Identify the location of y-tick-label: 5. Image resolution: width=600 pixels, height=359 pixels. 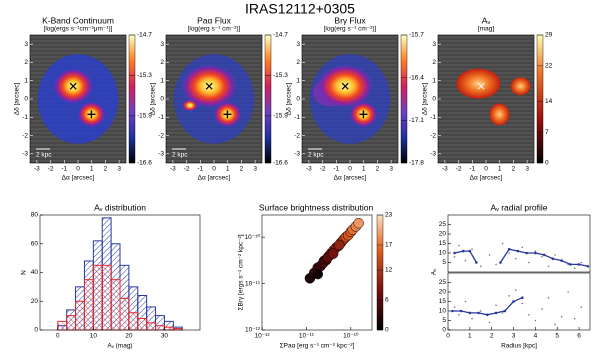
(444, 320).